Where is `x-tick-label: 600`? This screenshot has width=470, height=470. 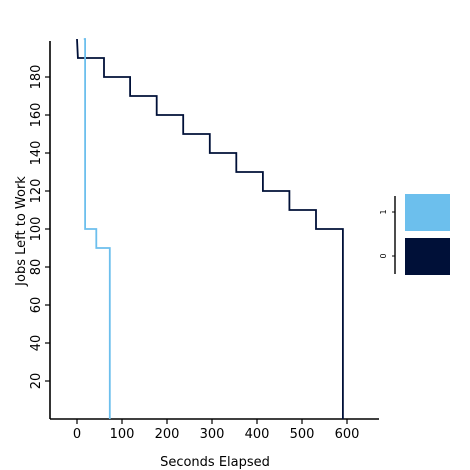 x-tick-label: 600 is located at coordinates (347, 434).